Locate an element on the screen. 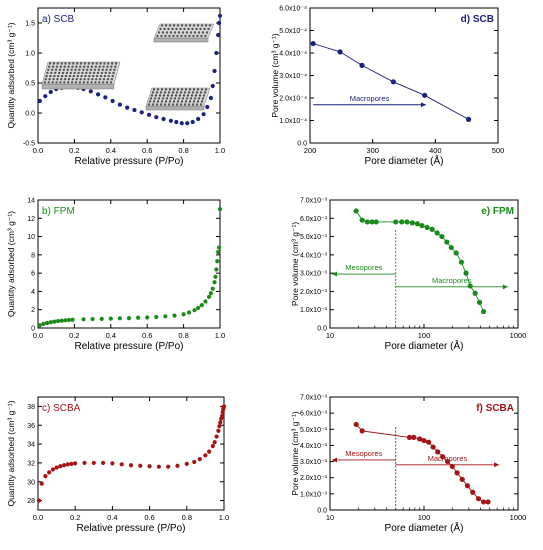  annotation-label: Macropores is located at coordinates (452, 280).